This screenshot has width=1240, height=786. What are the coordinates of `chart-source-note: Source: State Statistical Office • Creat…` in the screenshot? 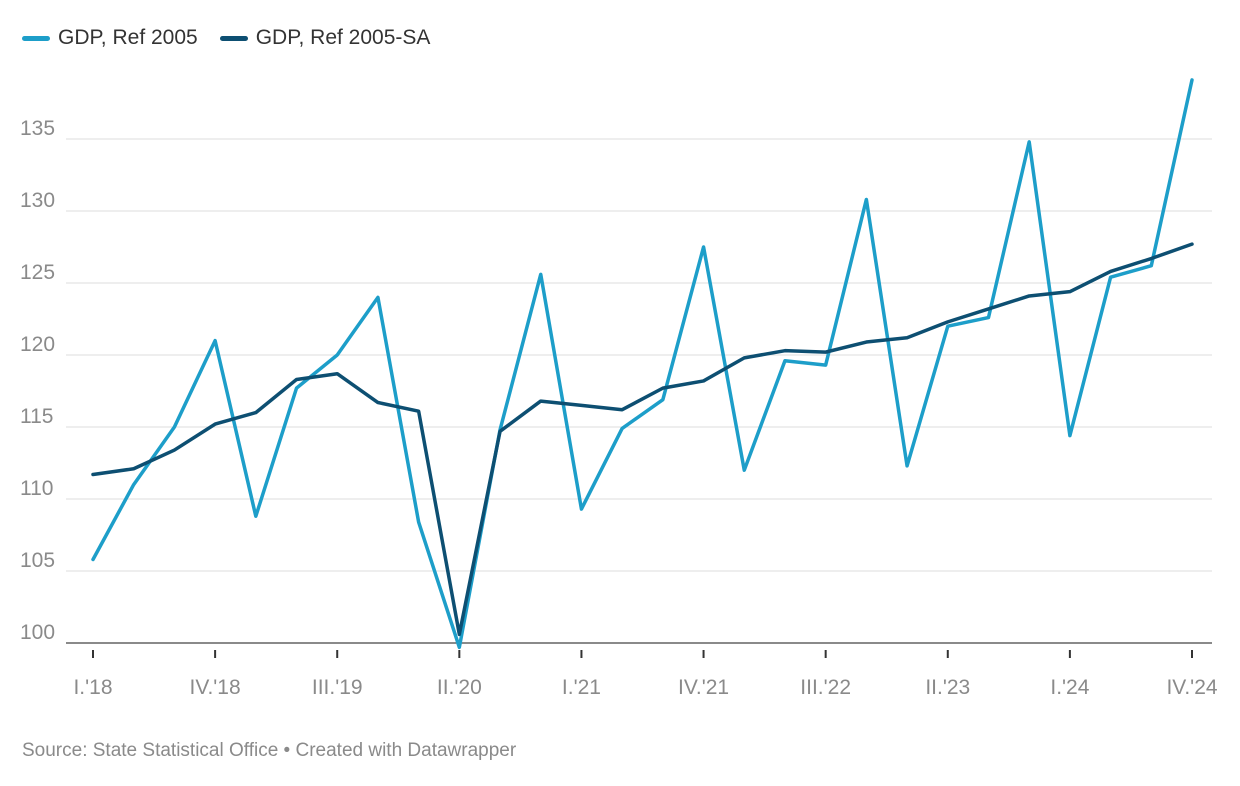 It's located at (269, 750).